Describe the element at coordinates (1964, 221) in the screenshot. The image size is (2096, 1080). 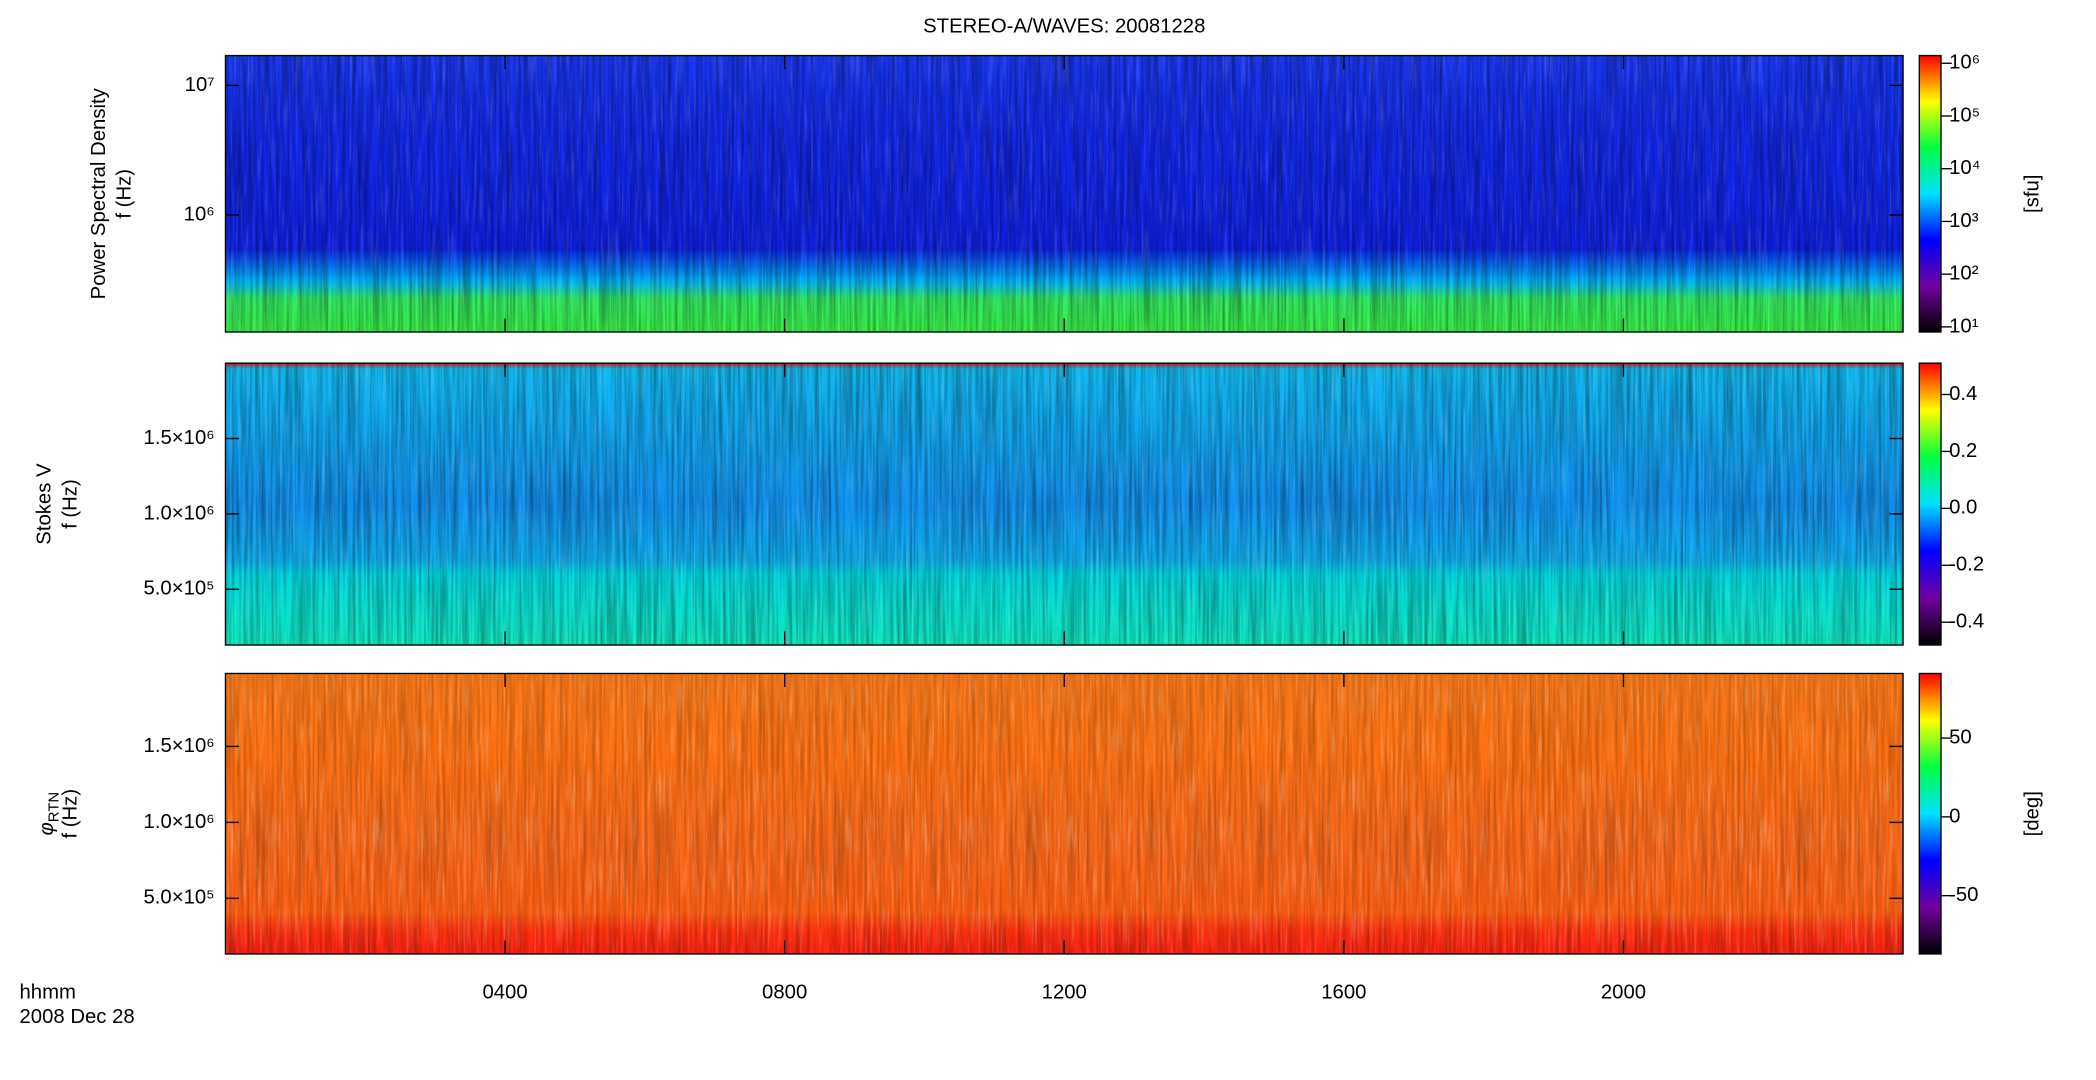
I see `colorbar-tick-label: 10³` at that location.